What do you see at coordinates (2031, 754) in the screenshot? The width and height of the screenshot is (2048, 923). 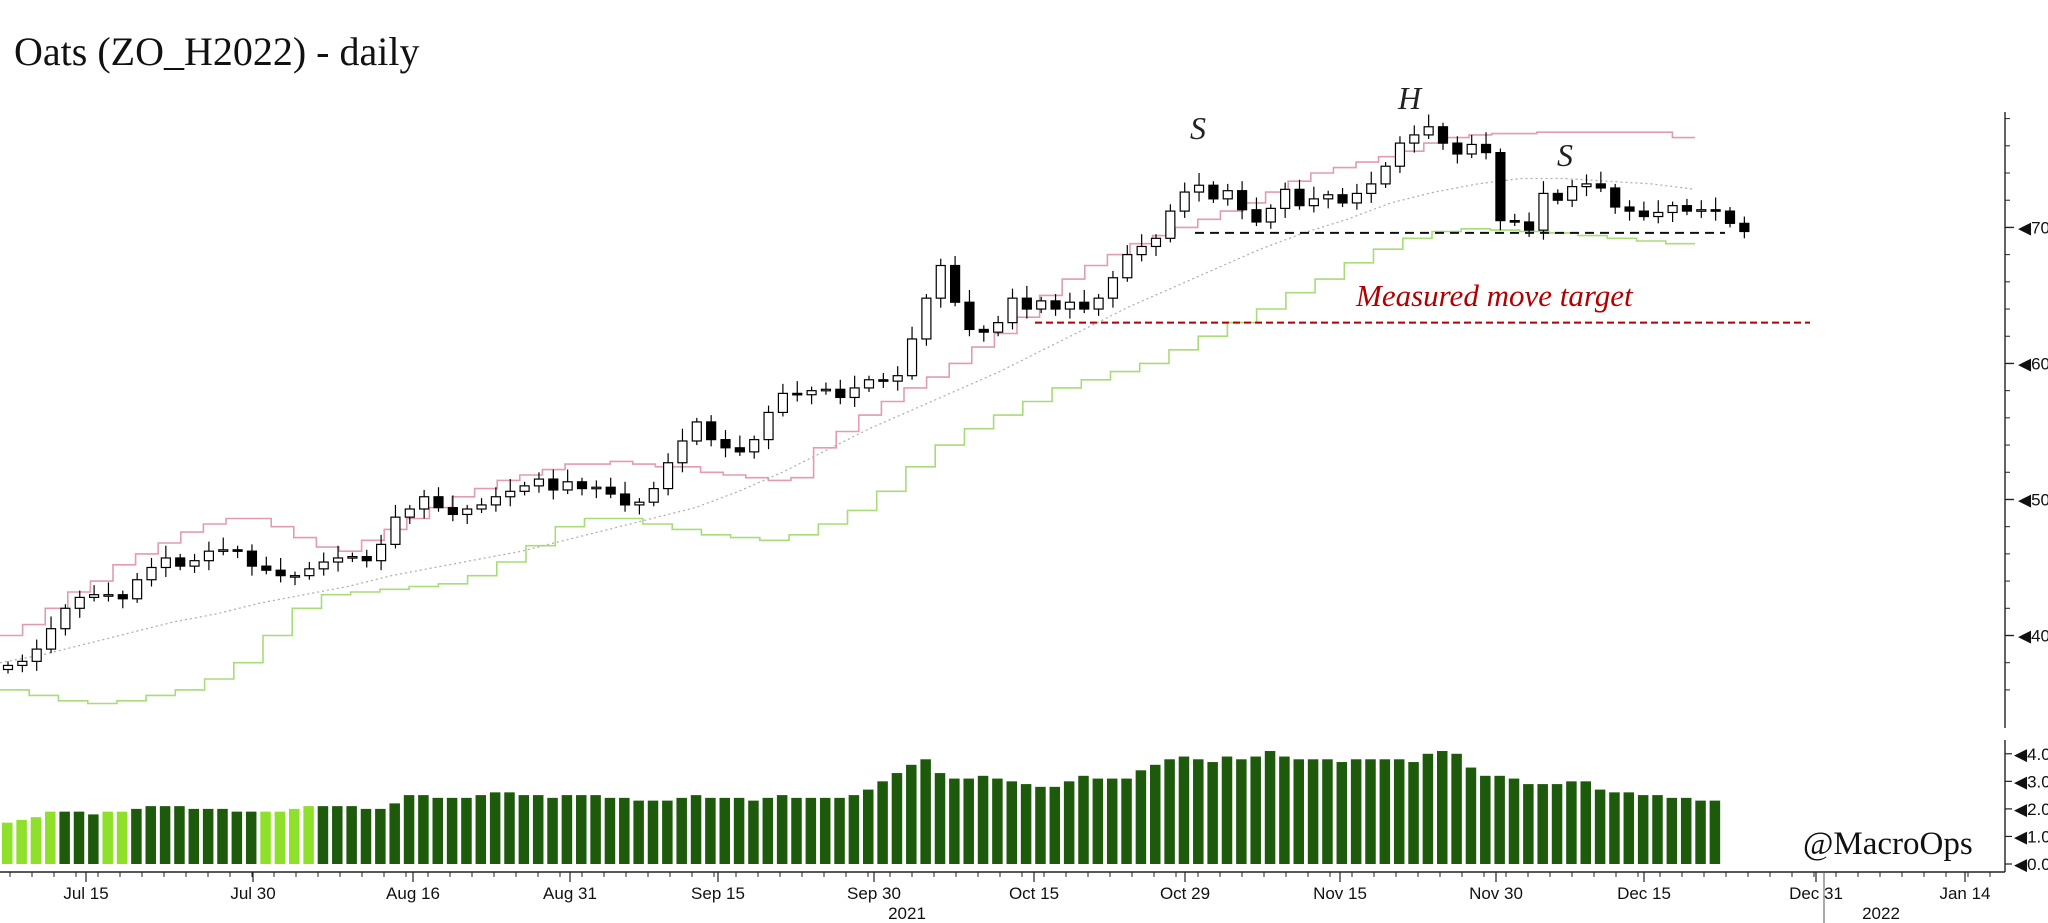 I see `volume-tick-label: ◀4.00` at bounding box center [2031, 754].